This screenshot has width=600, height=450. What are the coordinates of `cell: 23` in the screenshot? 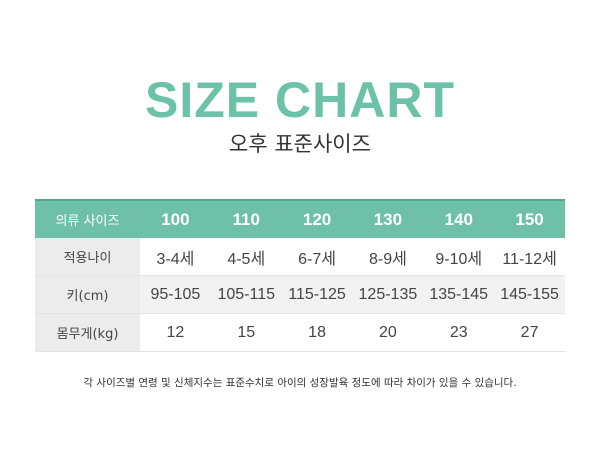 It's located at (458, 332).